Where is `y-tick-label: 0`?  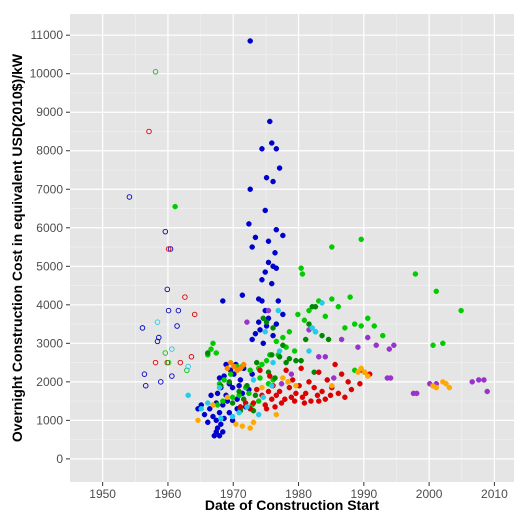 y-tick-label: 0 is located at coordinates (59, 459).